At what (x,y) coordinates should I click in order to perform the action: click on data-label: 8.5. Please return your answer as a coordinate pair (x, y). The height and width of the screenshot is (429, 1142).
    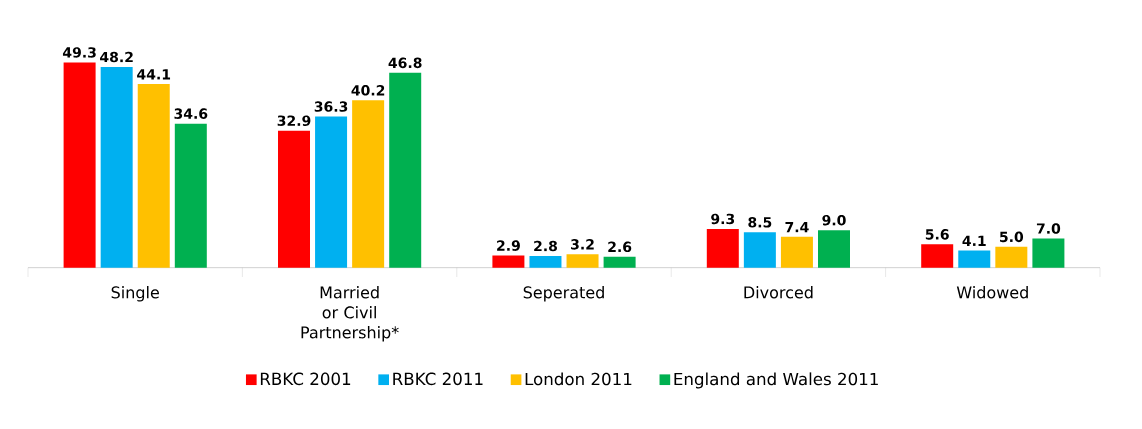
    Looking at the image, I should click on (760, 222).